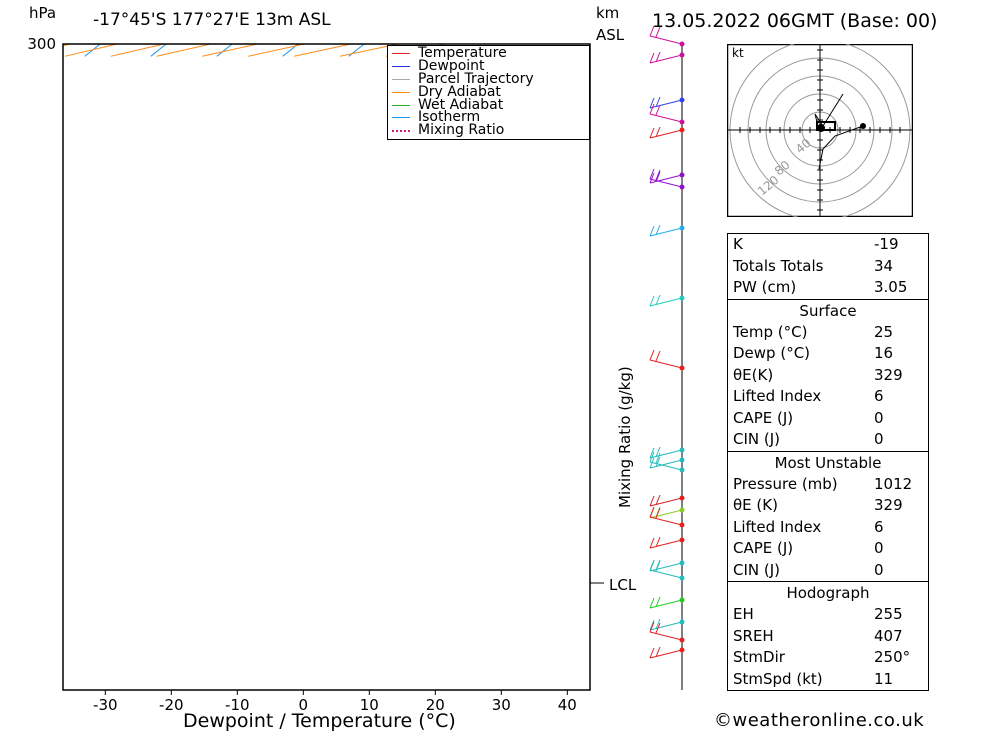 The image size is (1000, 733). I want to click on legend-item: Wet Adiabat, so click(488, 105).